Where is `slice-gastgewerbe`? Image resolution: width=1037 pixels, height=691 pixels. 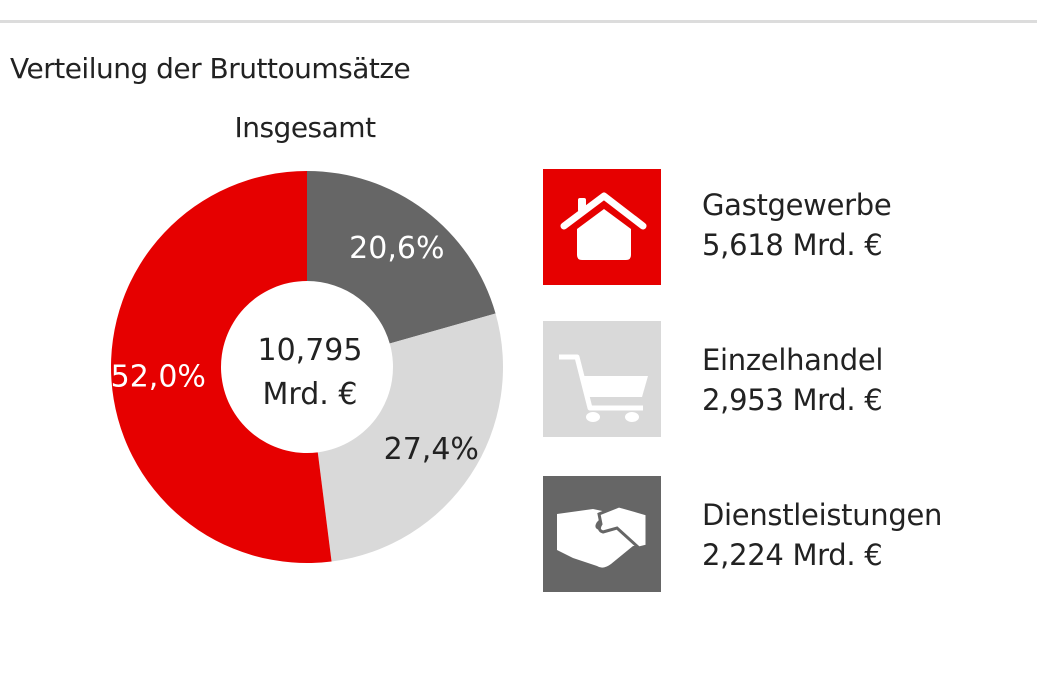
slice-gastgewerbe is located at coordinates (221, 367).